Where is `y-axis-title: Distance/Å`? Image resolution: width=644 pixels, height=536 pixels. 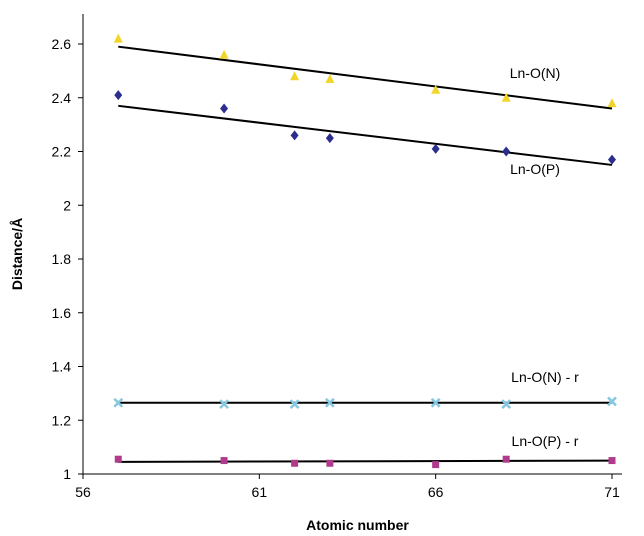 y-axis-title: Distance/Å is located at coordinates (17, 254).